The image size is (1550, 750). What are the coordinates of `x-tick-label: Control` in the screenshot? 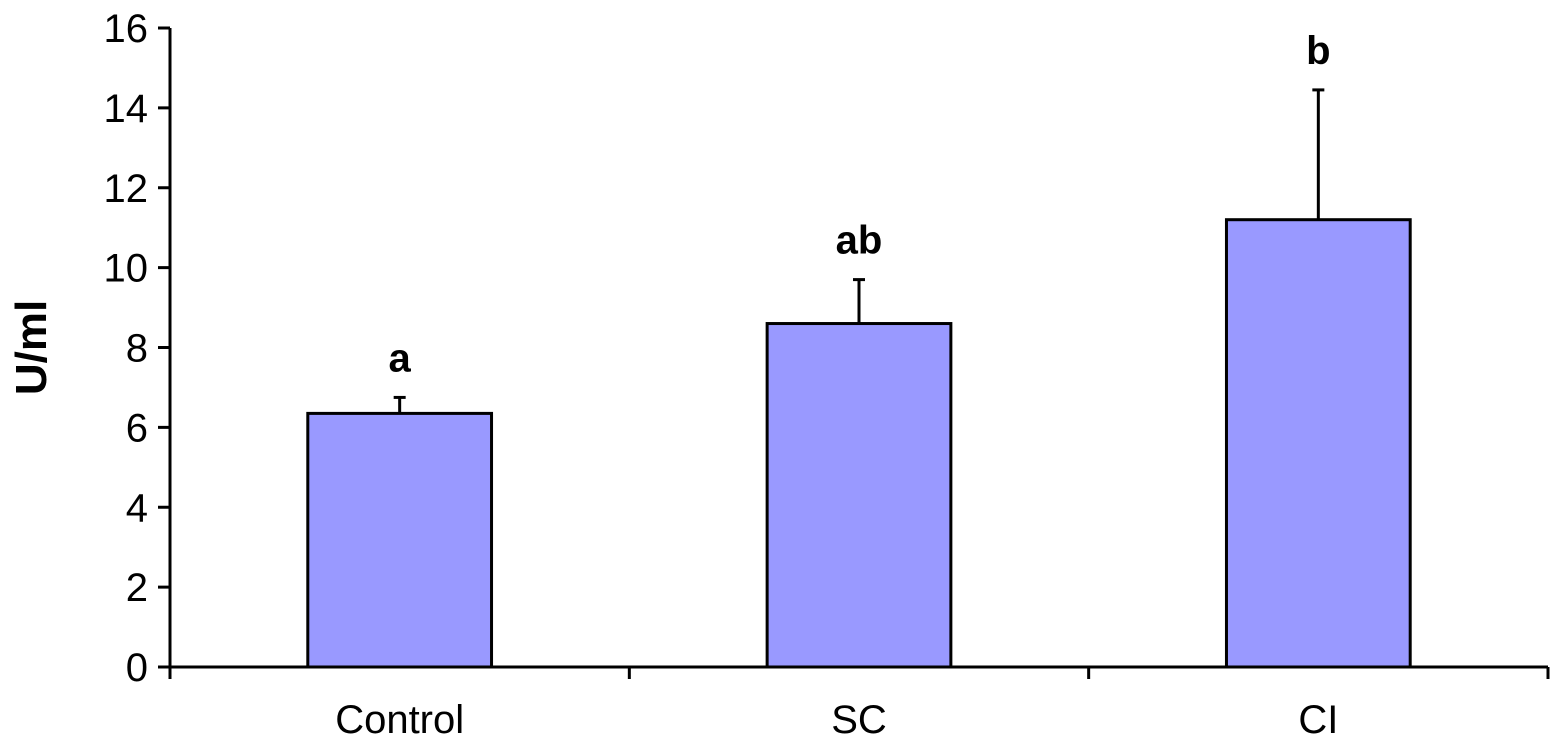 It's located at (399, 720).